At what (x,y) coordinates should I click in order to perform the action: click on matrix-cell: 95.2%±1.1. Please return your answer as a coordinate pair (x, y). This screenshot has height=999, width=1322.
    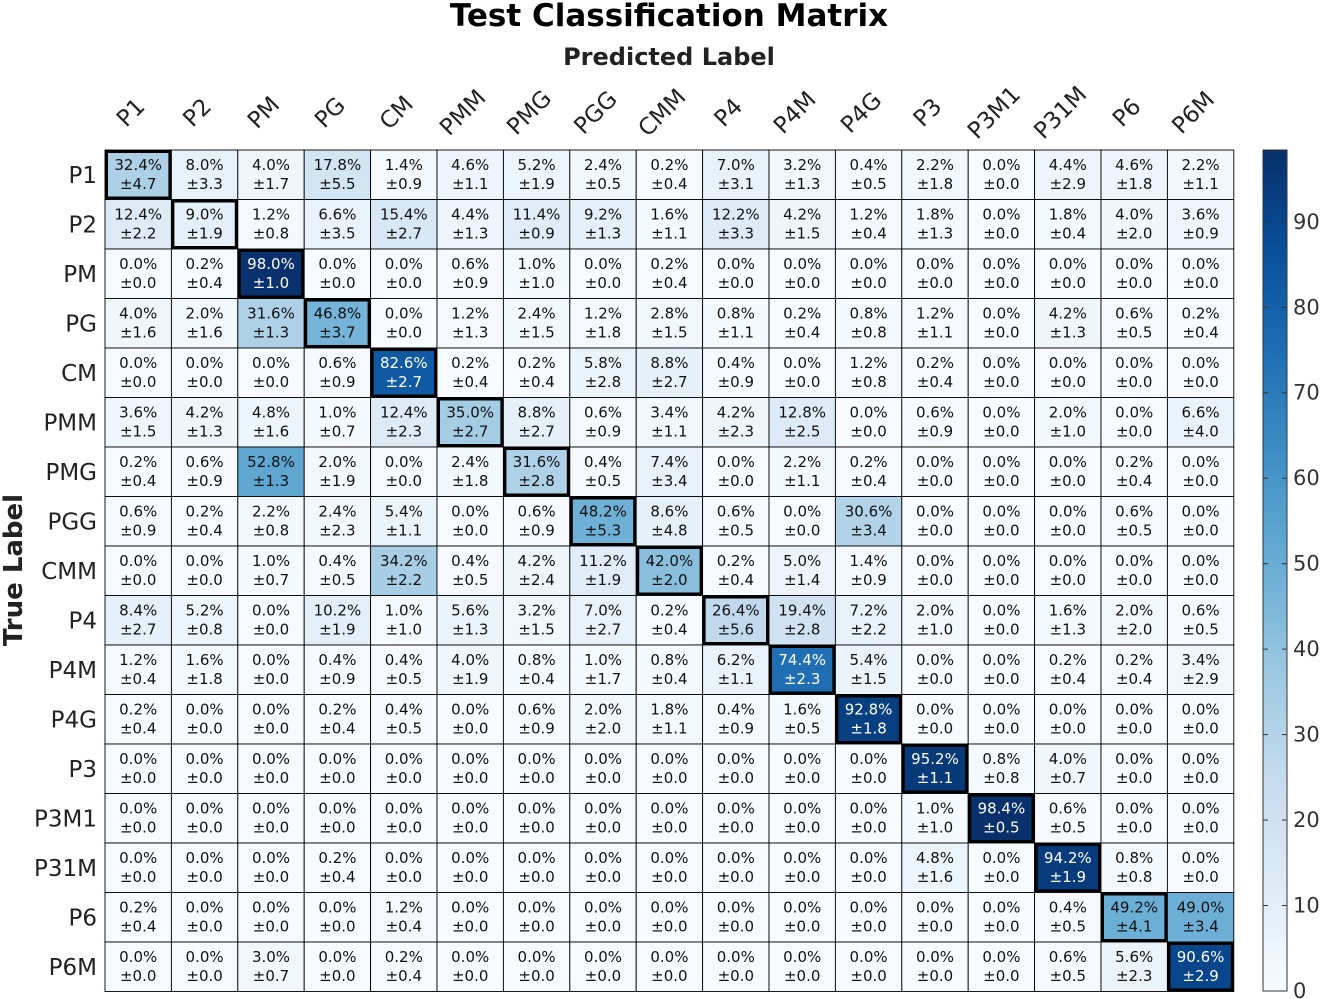
    Looking at the image, I should click on (935, 768).